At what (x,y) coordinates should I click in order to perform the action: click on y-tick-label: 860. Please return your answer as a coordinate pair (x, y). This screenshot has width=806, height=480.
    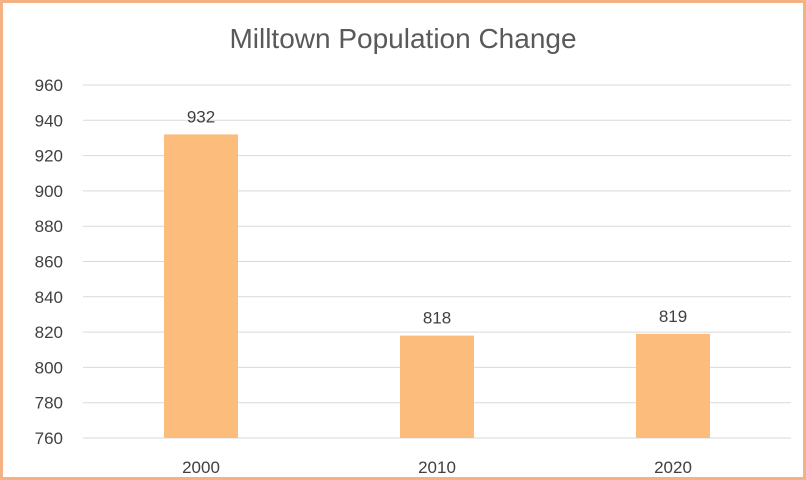
    Looking at the image, I should click on (49, 262).